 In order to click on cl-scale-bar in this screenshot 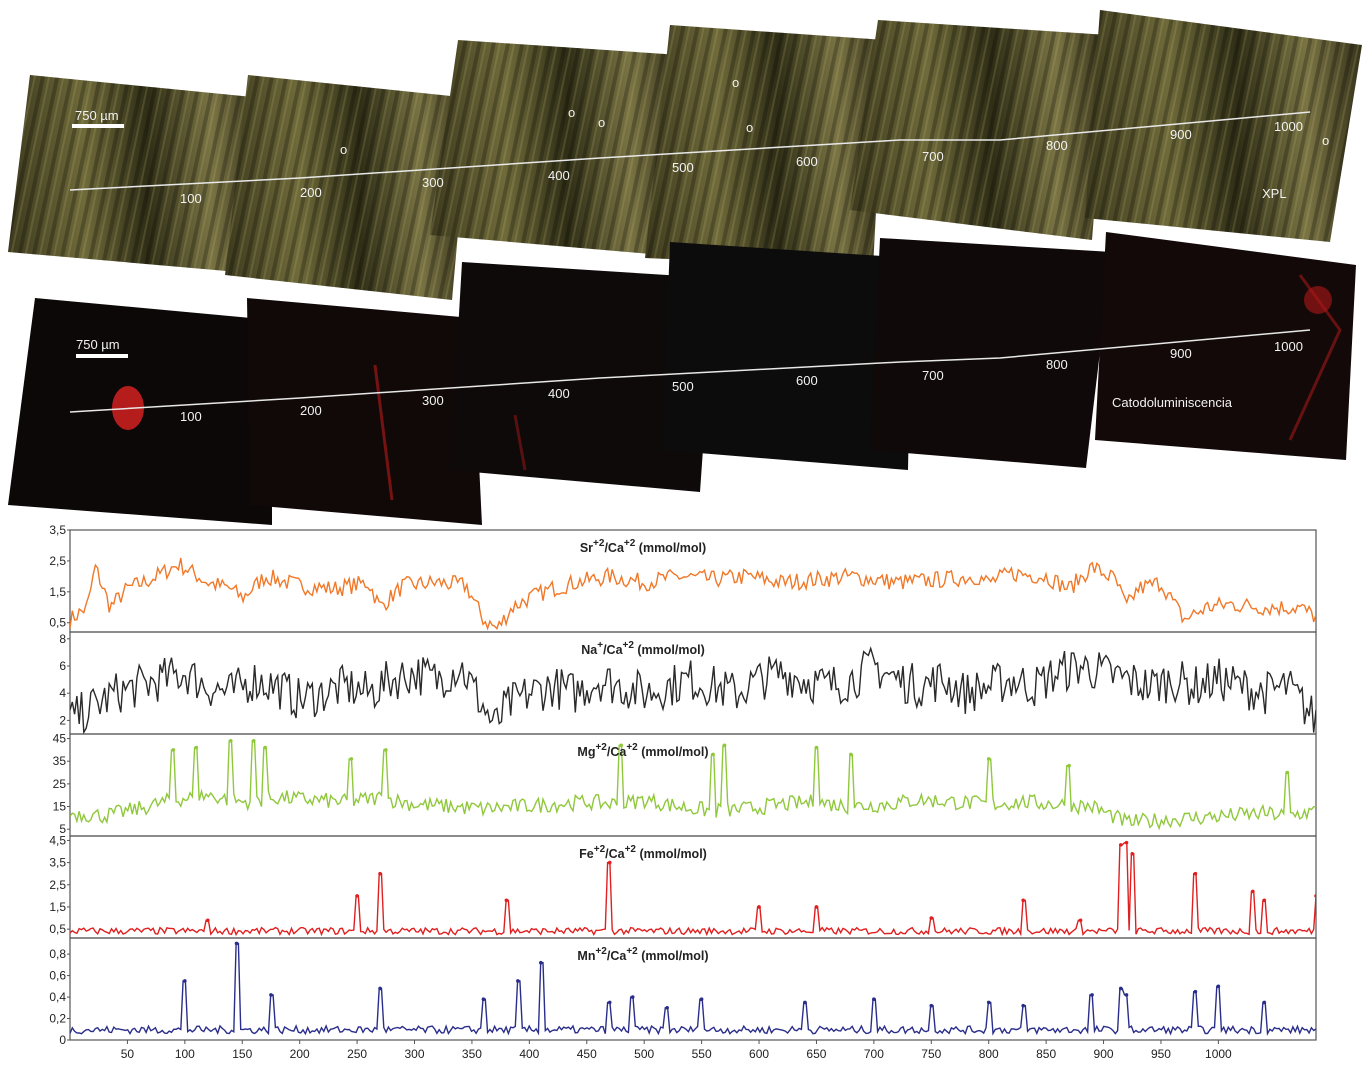, I will do `click(102, 356)`.